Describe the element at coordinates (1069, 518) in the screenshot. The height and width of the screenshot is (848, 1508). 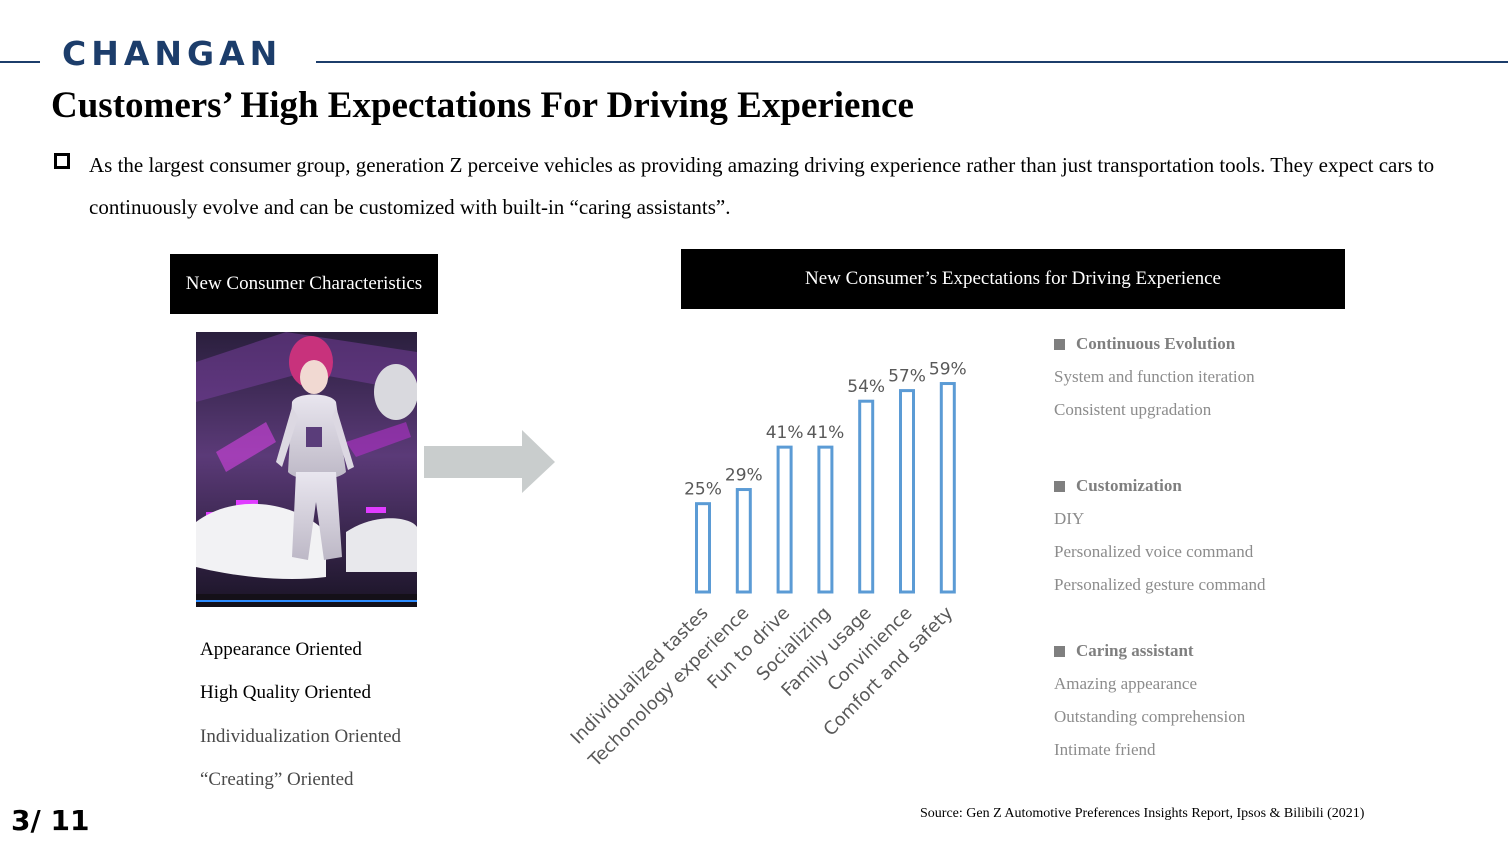
I see `category-item: DIY` at that location.